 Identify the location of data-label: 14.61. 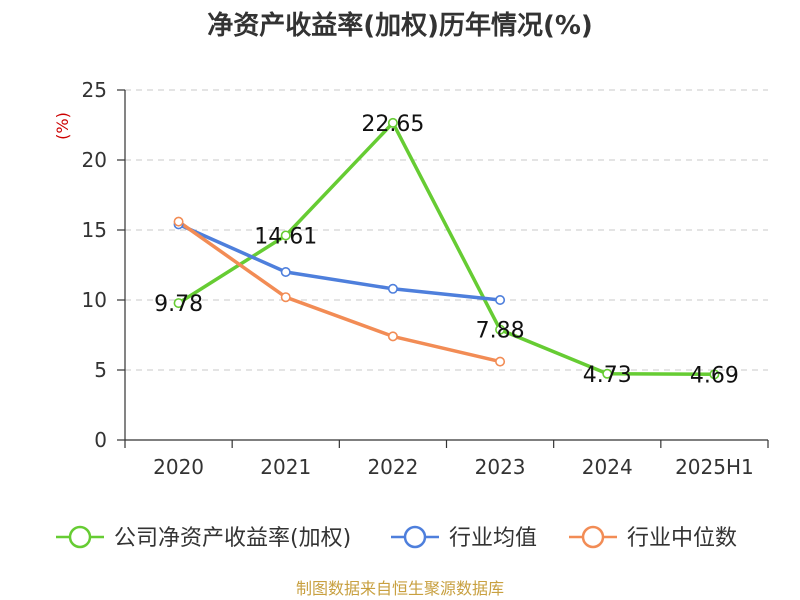
(285, 236).